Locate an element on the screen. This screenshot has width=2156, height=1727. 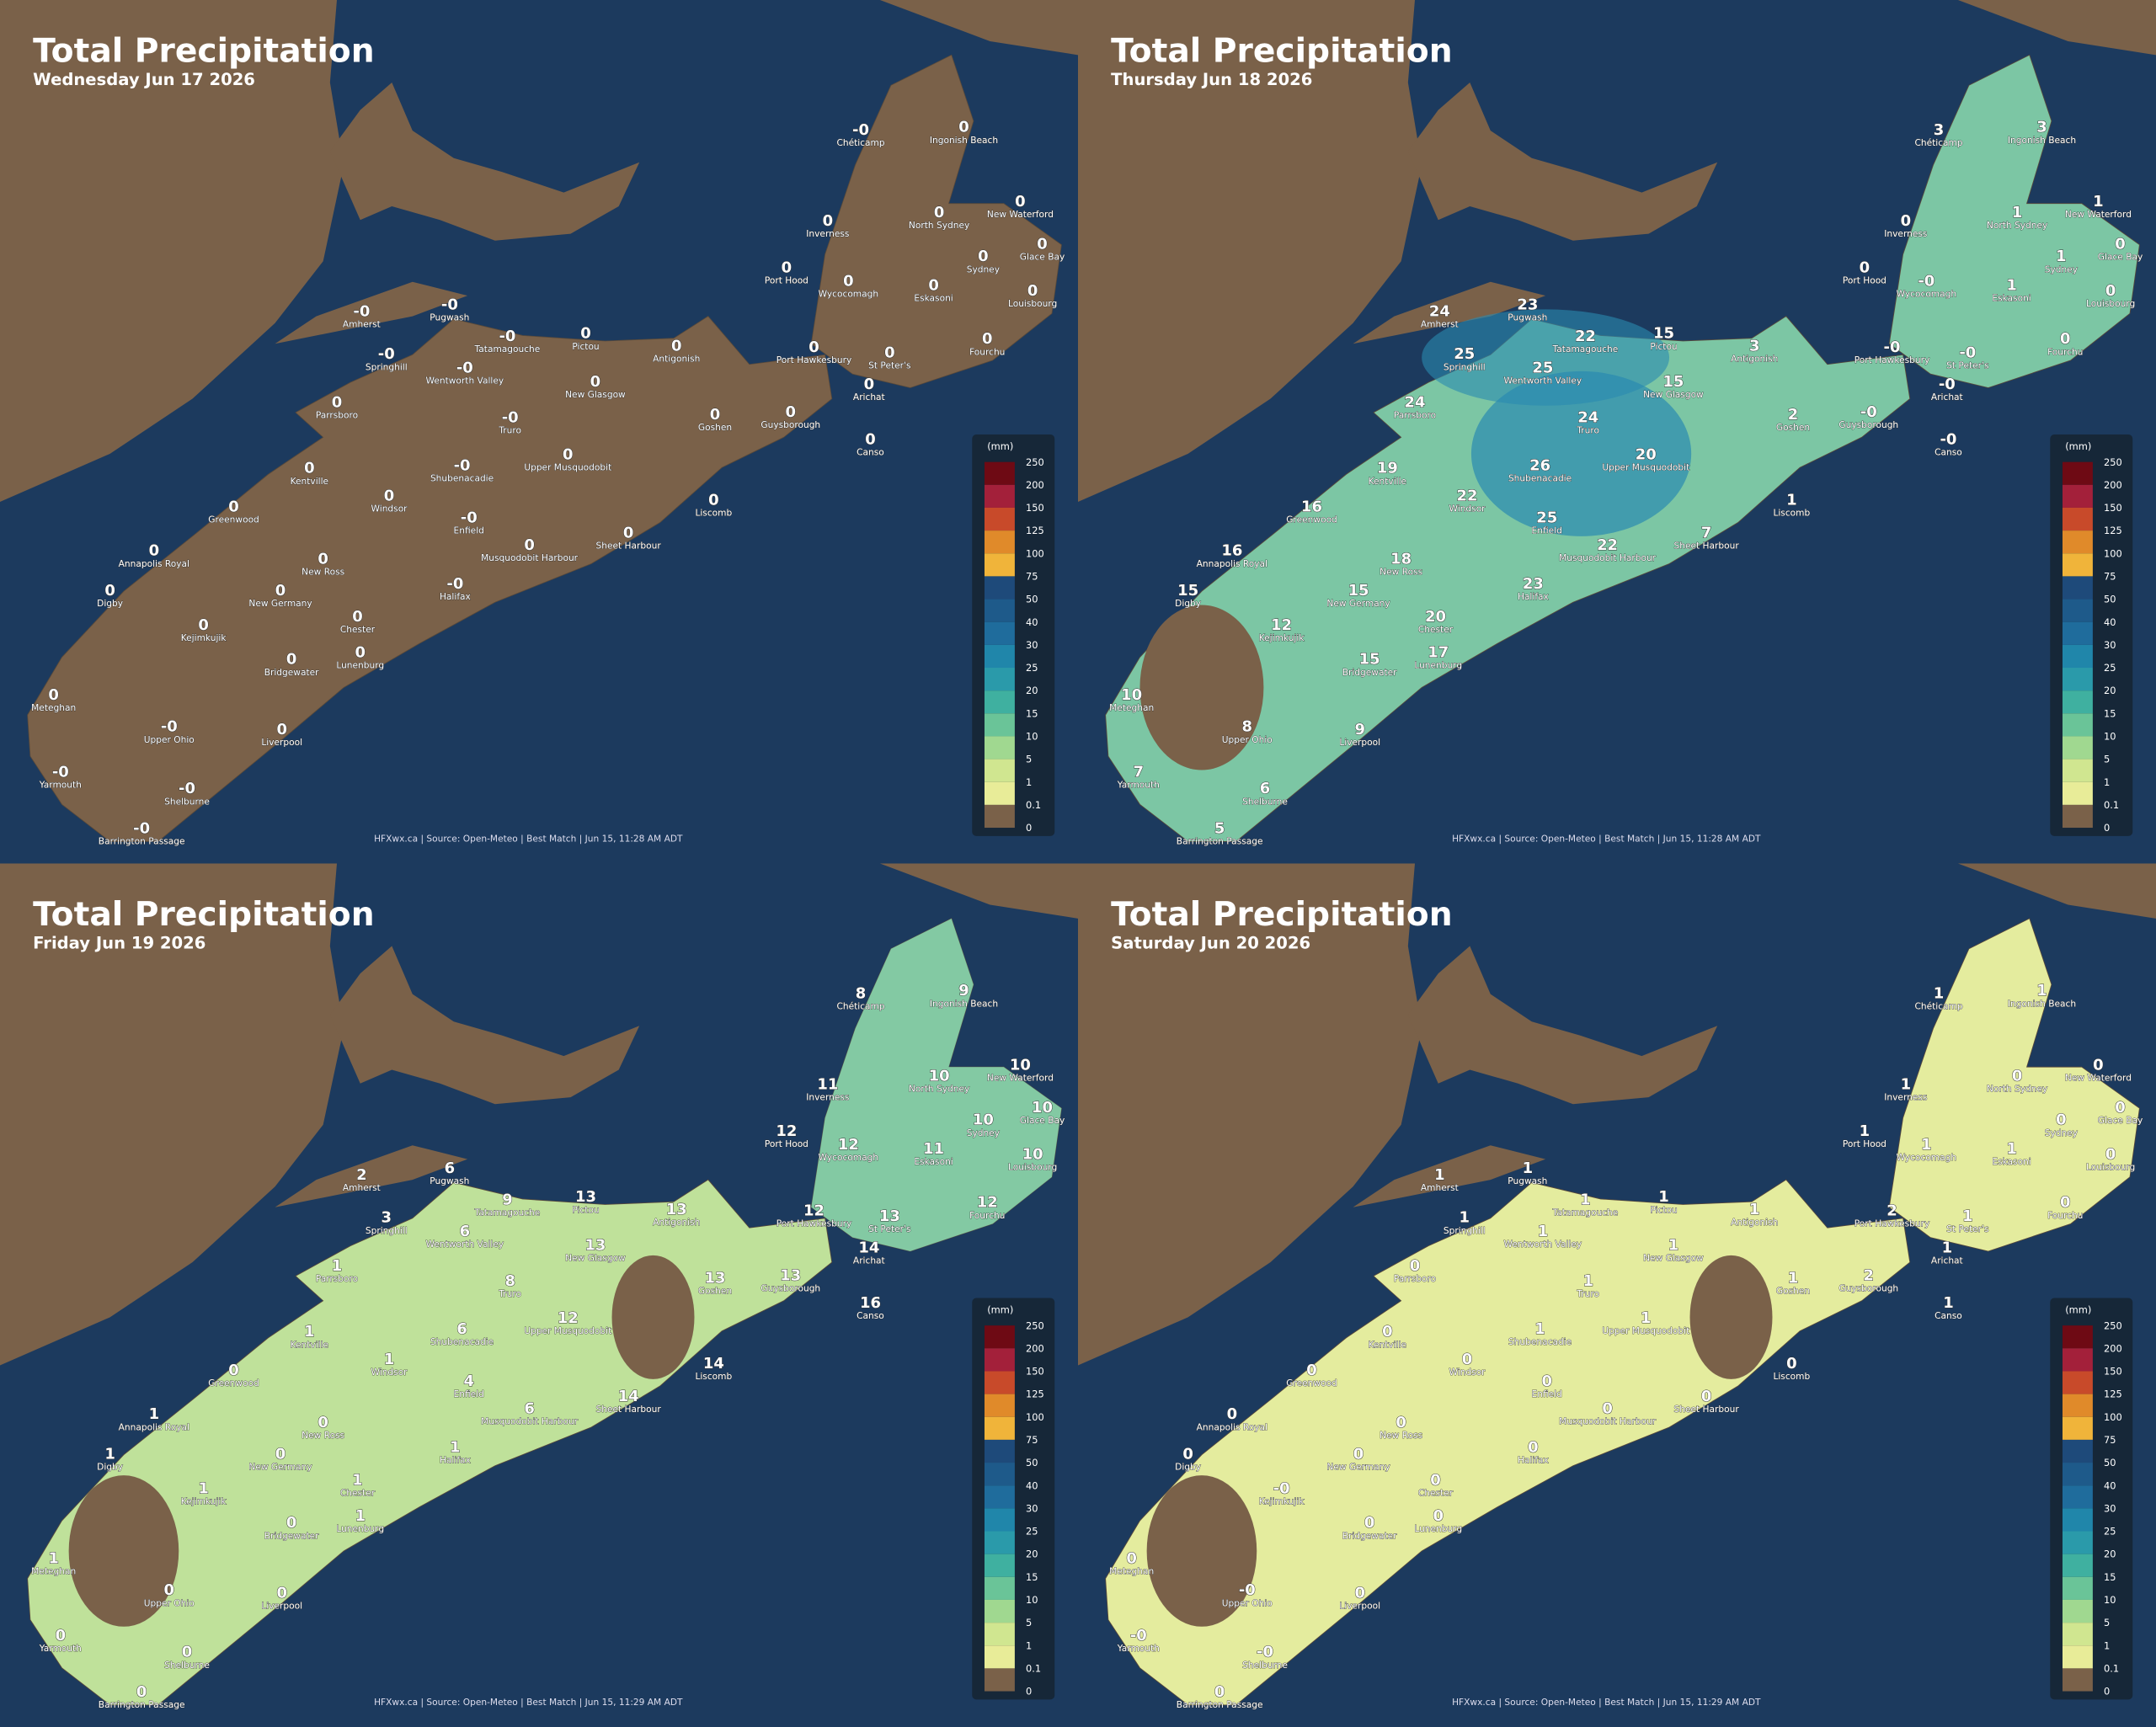
city-value: 12 is located at coordinates (814, 1211).